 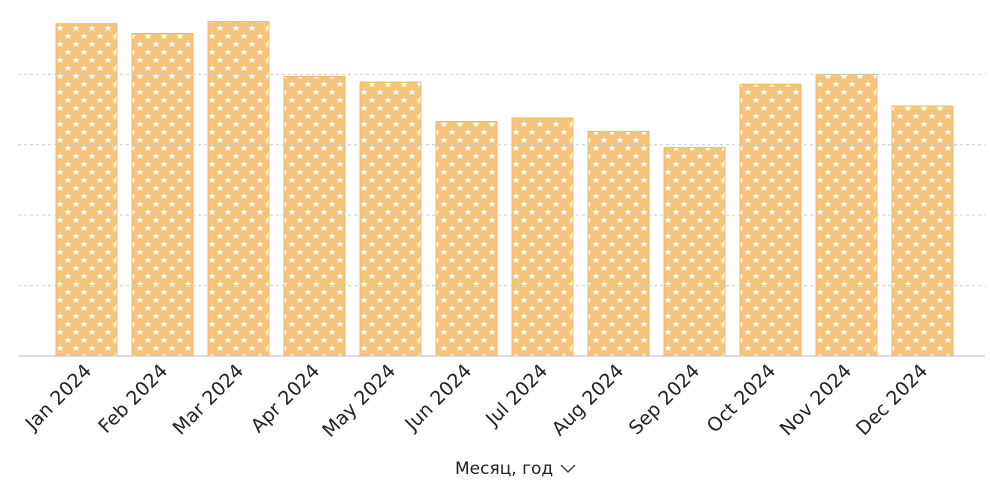 I want to click on x-tick-label: Oct 2024, so click(x=741, y=398).